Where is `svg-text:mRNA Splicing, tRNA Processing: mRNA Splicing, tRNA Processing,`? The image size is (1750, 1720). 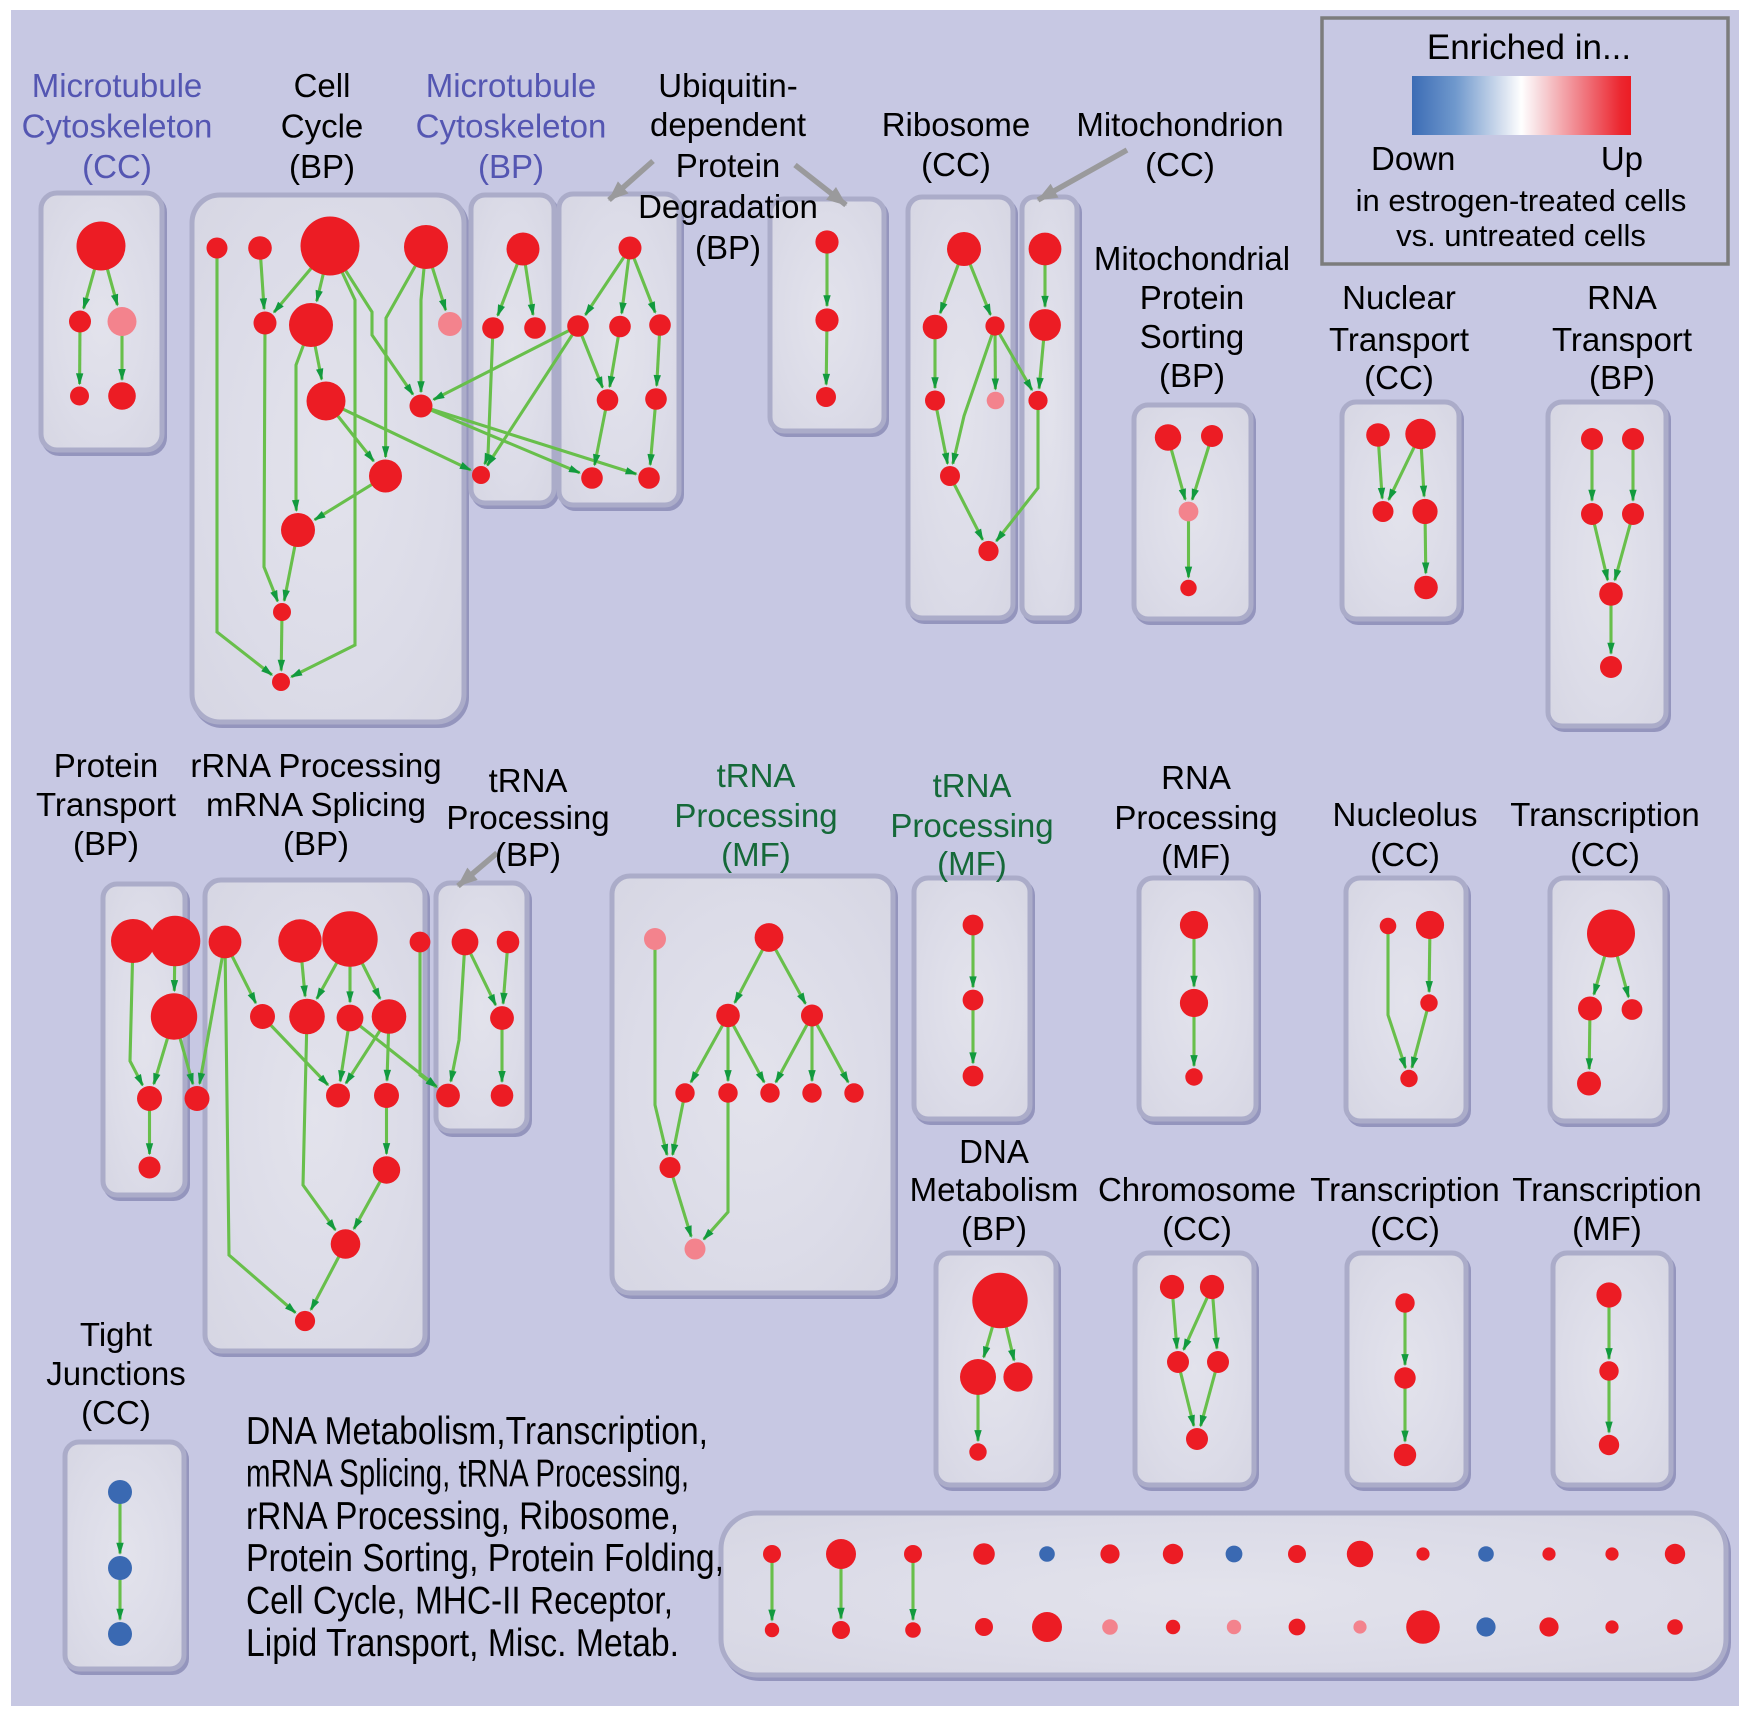
svg-text:mRNA Splicing, tRNA Processing: mRNA Splicing, tRNA Processing, is located at coordinates (467, 1473).